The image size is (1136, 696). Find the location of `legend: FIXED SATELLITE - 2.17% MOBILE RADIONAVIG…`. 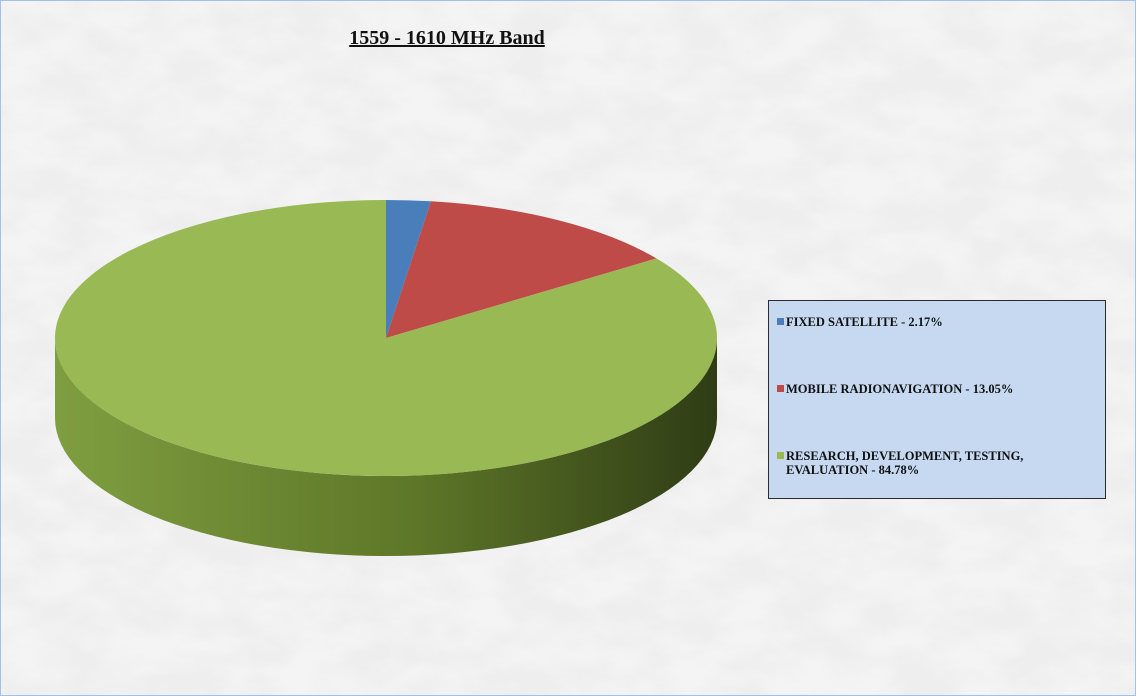

legend: FIXED SATELLITE - 2.17% MOBILE RADIONAVIG… is located at coordinates (937, 399).